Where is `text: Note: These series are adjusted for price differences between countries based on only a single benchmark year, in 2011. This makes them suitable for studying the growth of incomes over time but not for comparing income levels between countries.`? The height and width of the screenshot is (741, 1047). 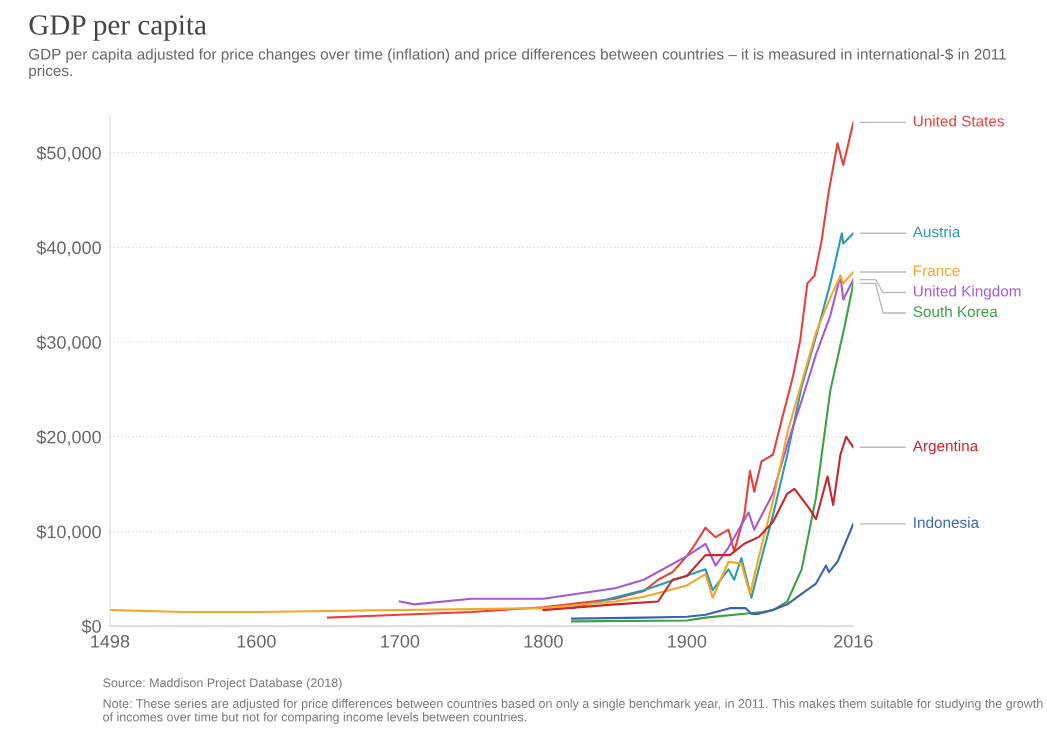 text: Note: These series are adjusted for price differences between countries based on only a single benchmark year, in 2011. This makes them suitable for studying the growth of incomes over time but not for comparing income levels between countries. is located at coordinates (573, 711).